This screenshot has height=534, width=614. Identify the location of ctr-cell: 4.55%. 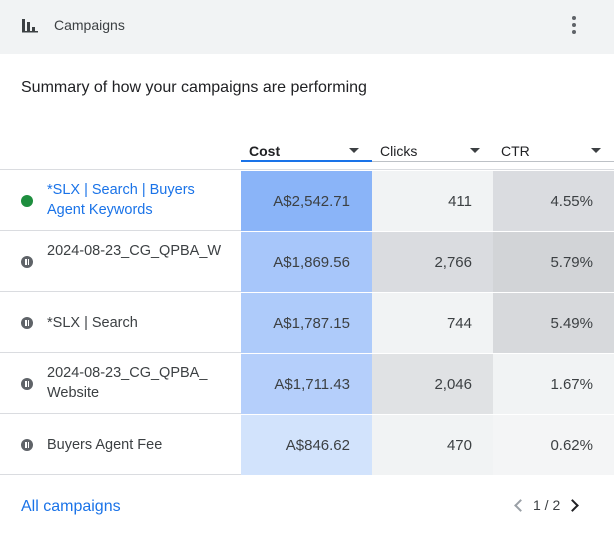
(553, 201).